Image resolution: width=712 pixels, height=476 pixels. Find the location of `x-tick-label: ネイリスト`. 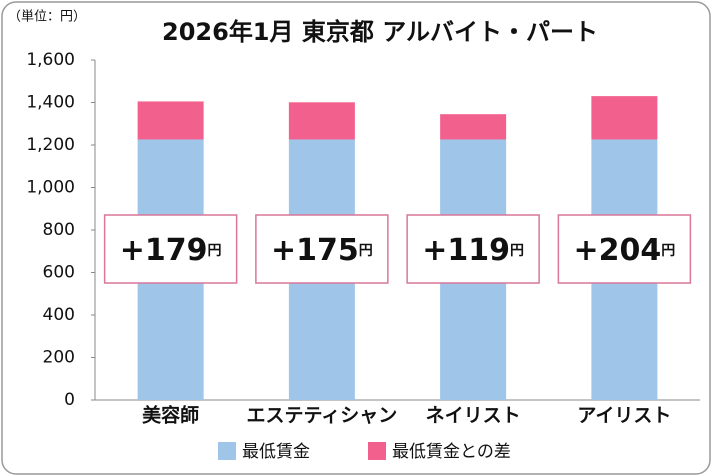

x-tick-label: ネイリスト is located at coordinates (473, 416).